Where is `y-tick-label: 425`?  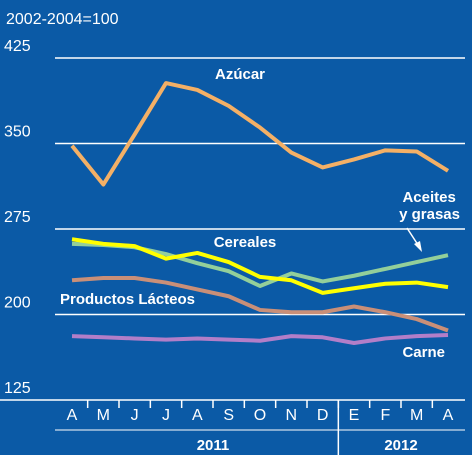
y-tick-label: 425 is located at coordinates (17, 46).